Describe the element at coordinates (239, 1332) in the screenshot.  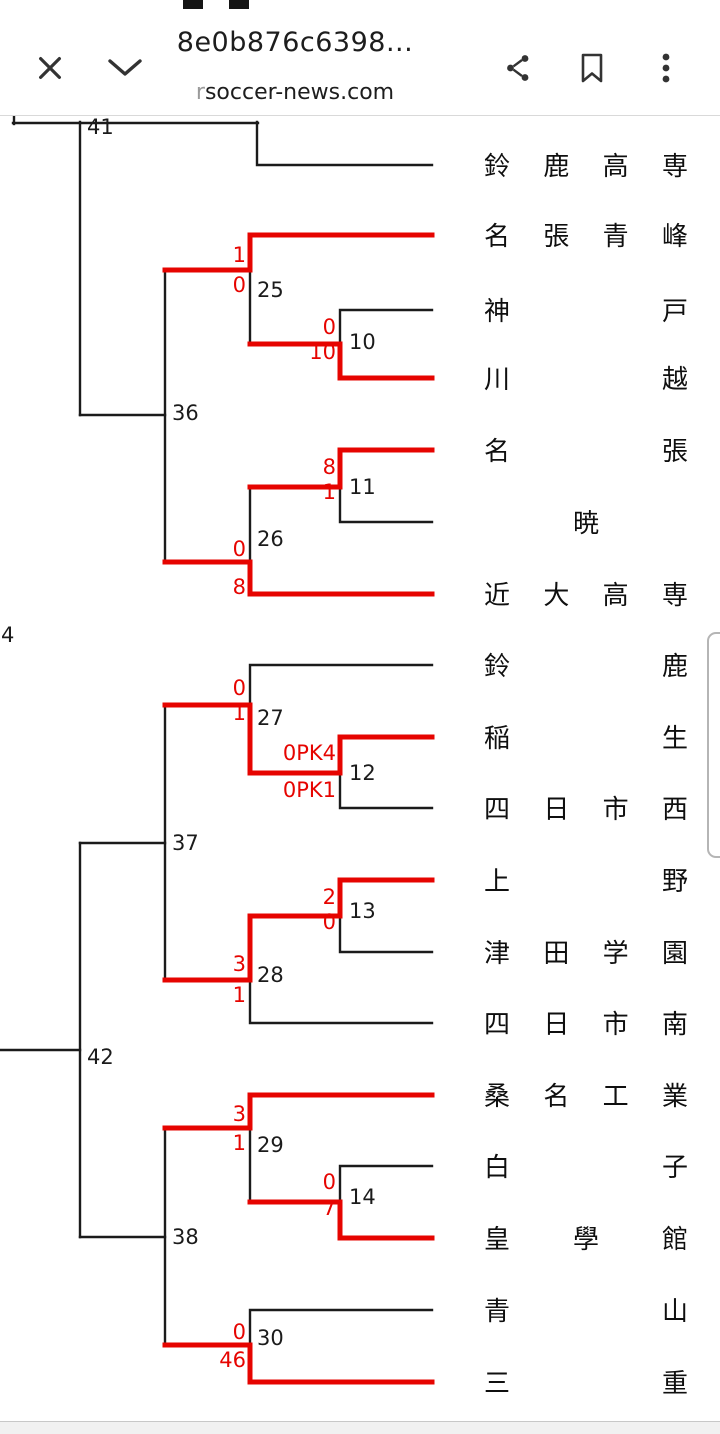
I see `match-30-top-score: 0` at that location.